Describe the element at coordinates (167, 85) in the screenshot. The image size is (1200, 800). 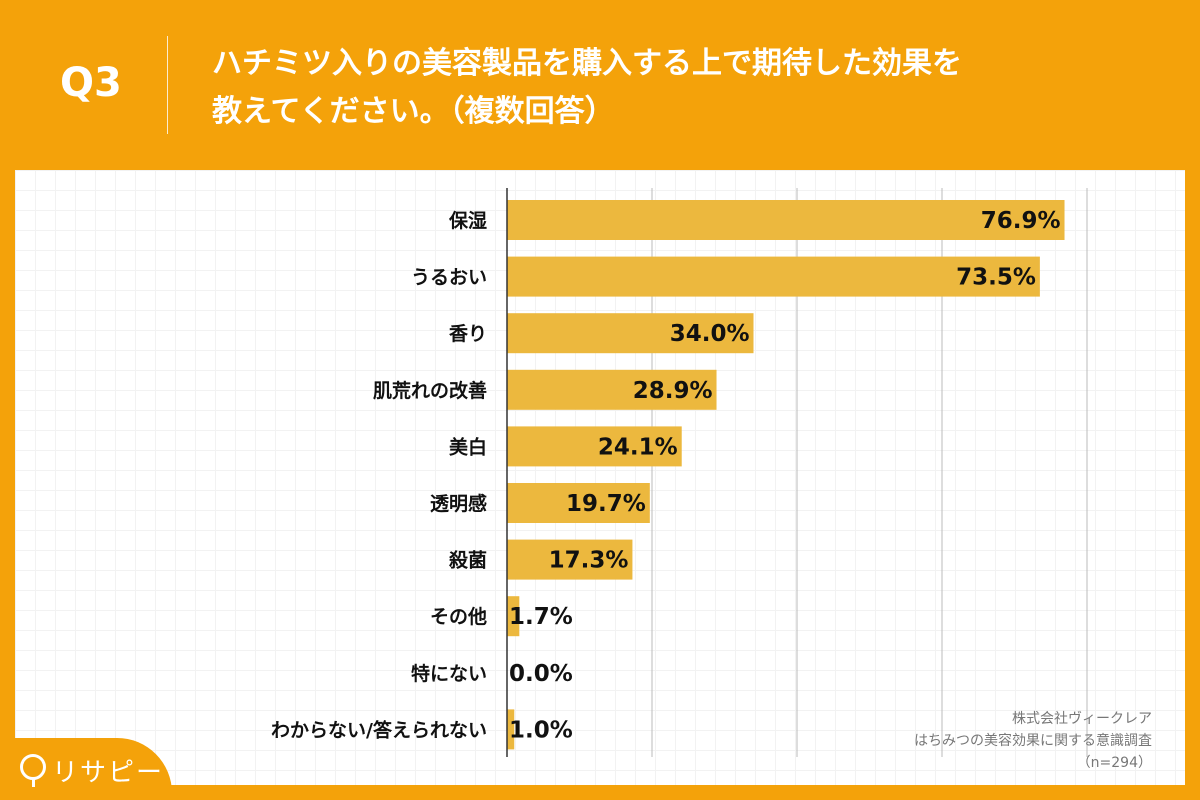
I see `header-divider` at that location.